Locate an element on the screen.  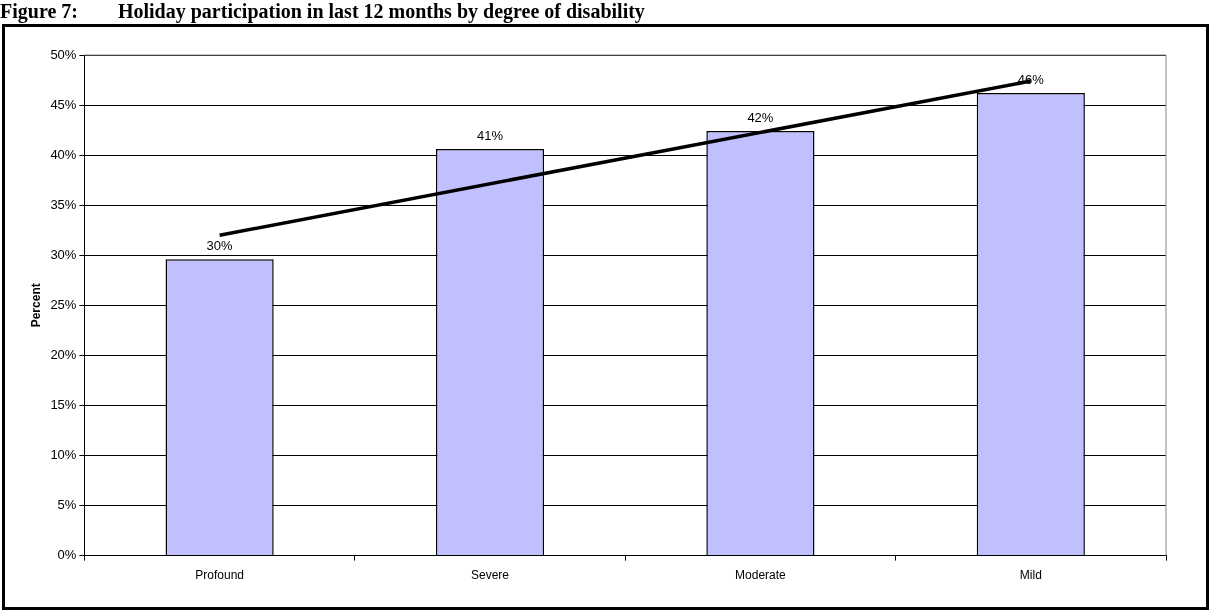
y-tick-label: 0% is located at coordinates (67, 555).